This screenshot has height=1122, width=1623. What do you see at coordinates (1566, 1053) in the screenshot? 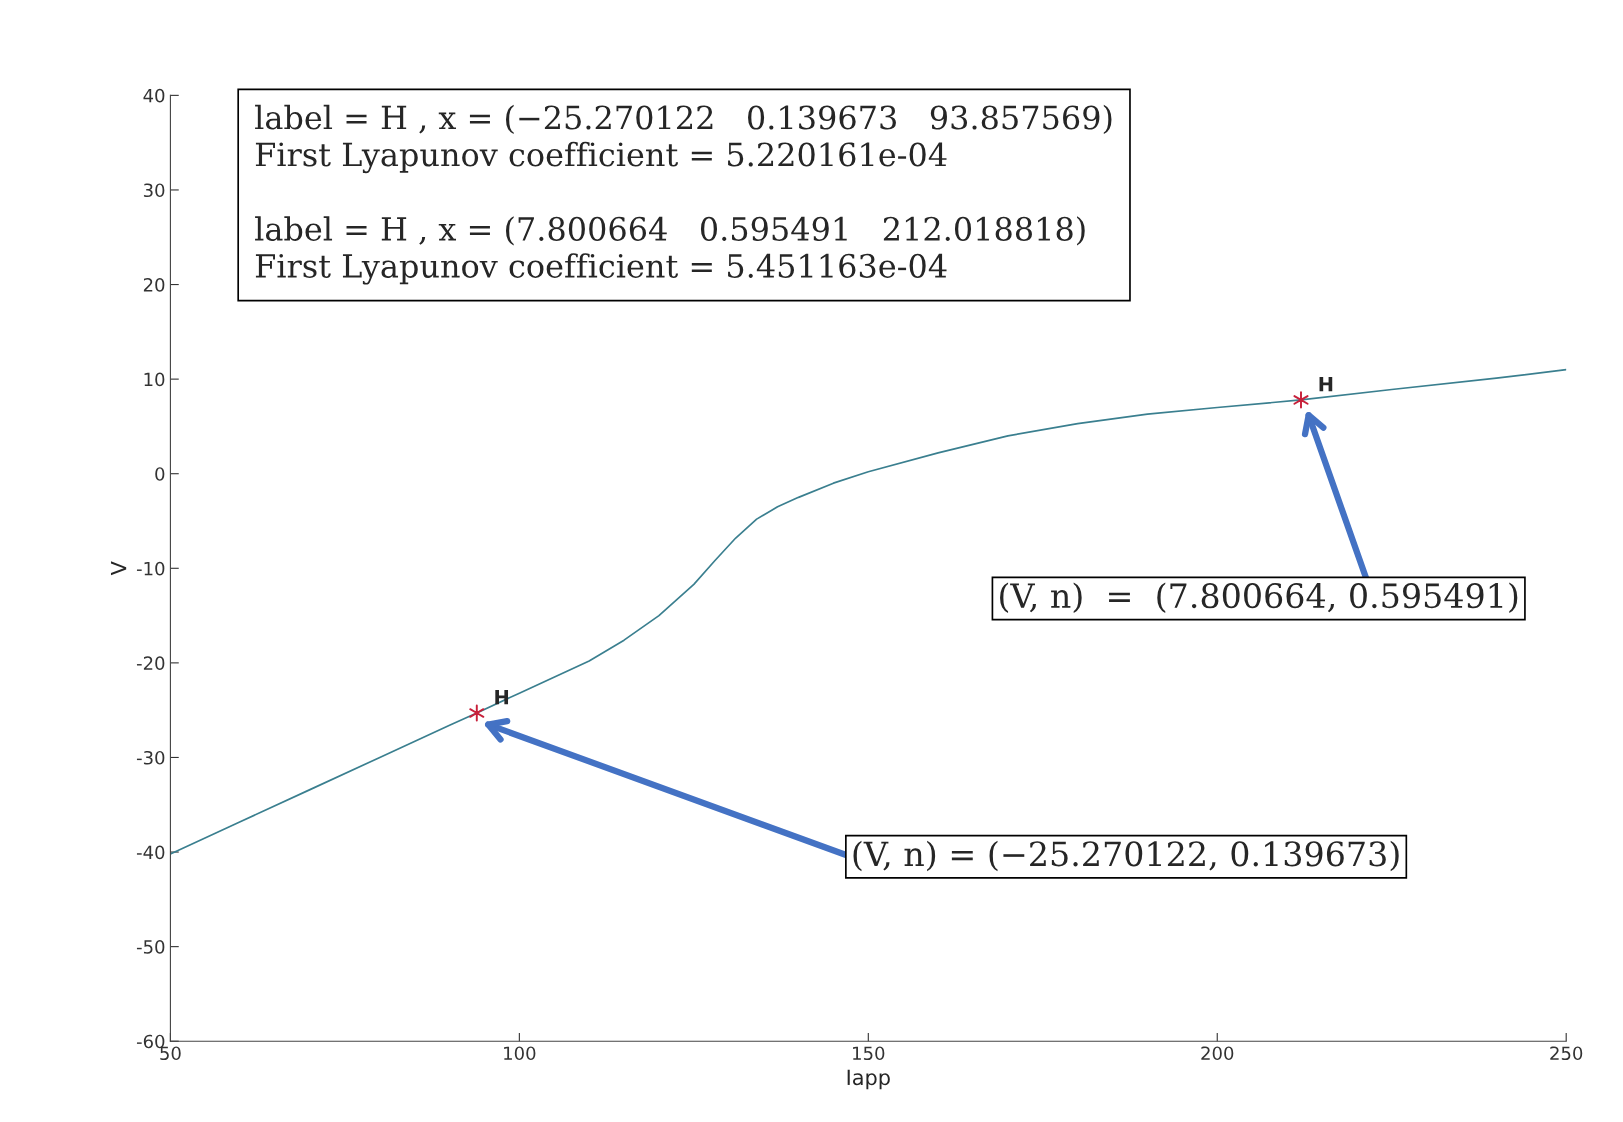
I see `x-tick-label: 250` at bounding box center [1566, 1053].